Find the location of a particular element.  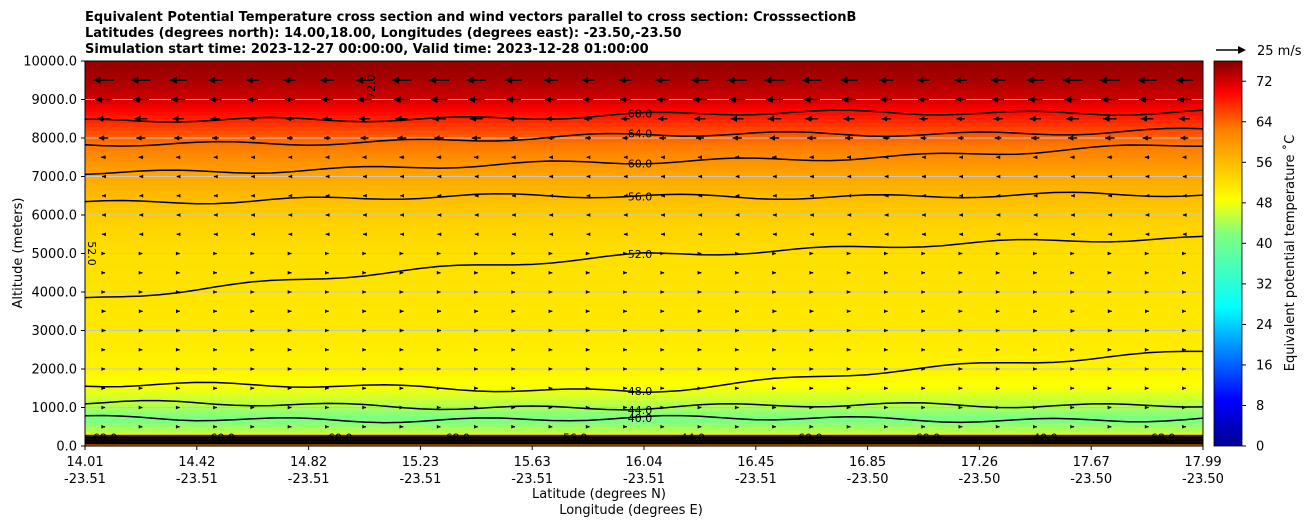

quiver-key: 25 m/s is located at coordinates (1259, 51).